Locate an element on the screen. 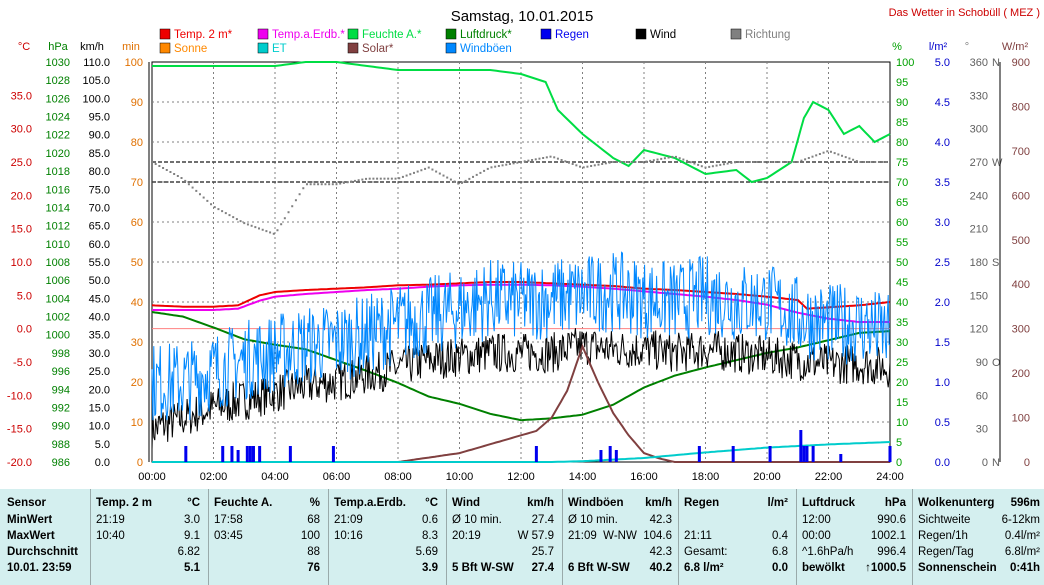  table-cell-value: 990.6 is located at coordinates (891, 520).